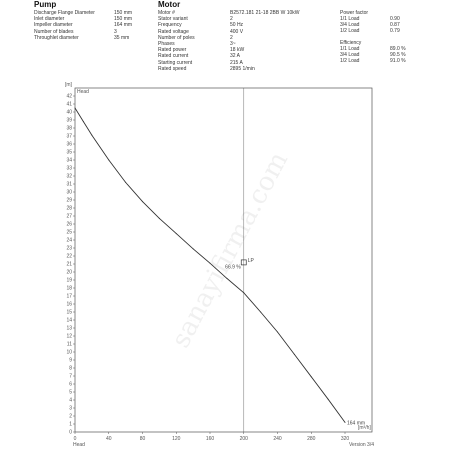  I want to click on x-axis-unit: [m³/h], so click(364, 428).